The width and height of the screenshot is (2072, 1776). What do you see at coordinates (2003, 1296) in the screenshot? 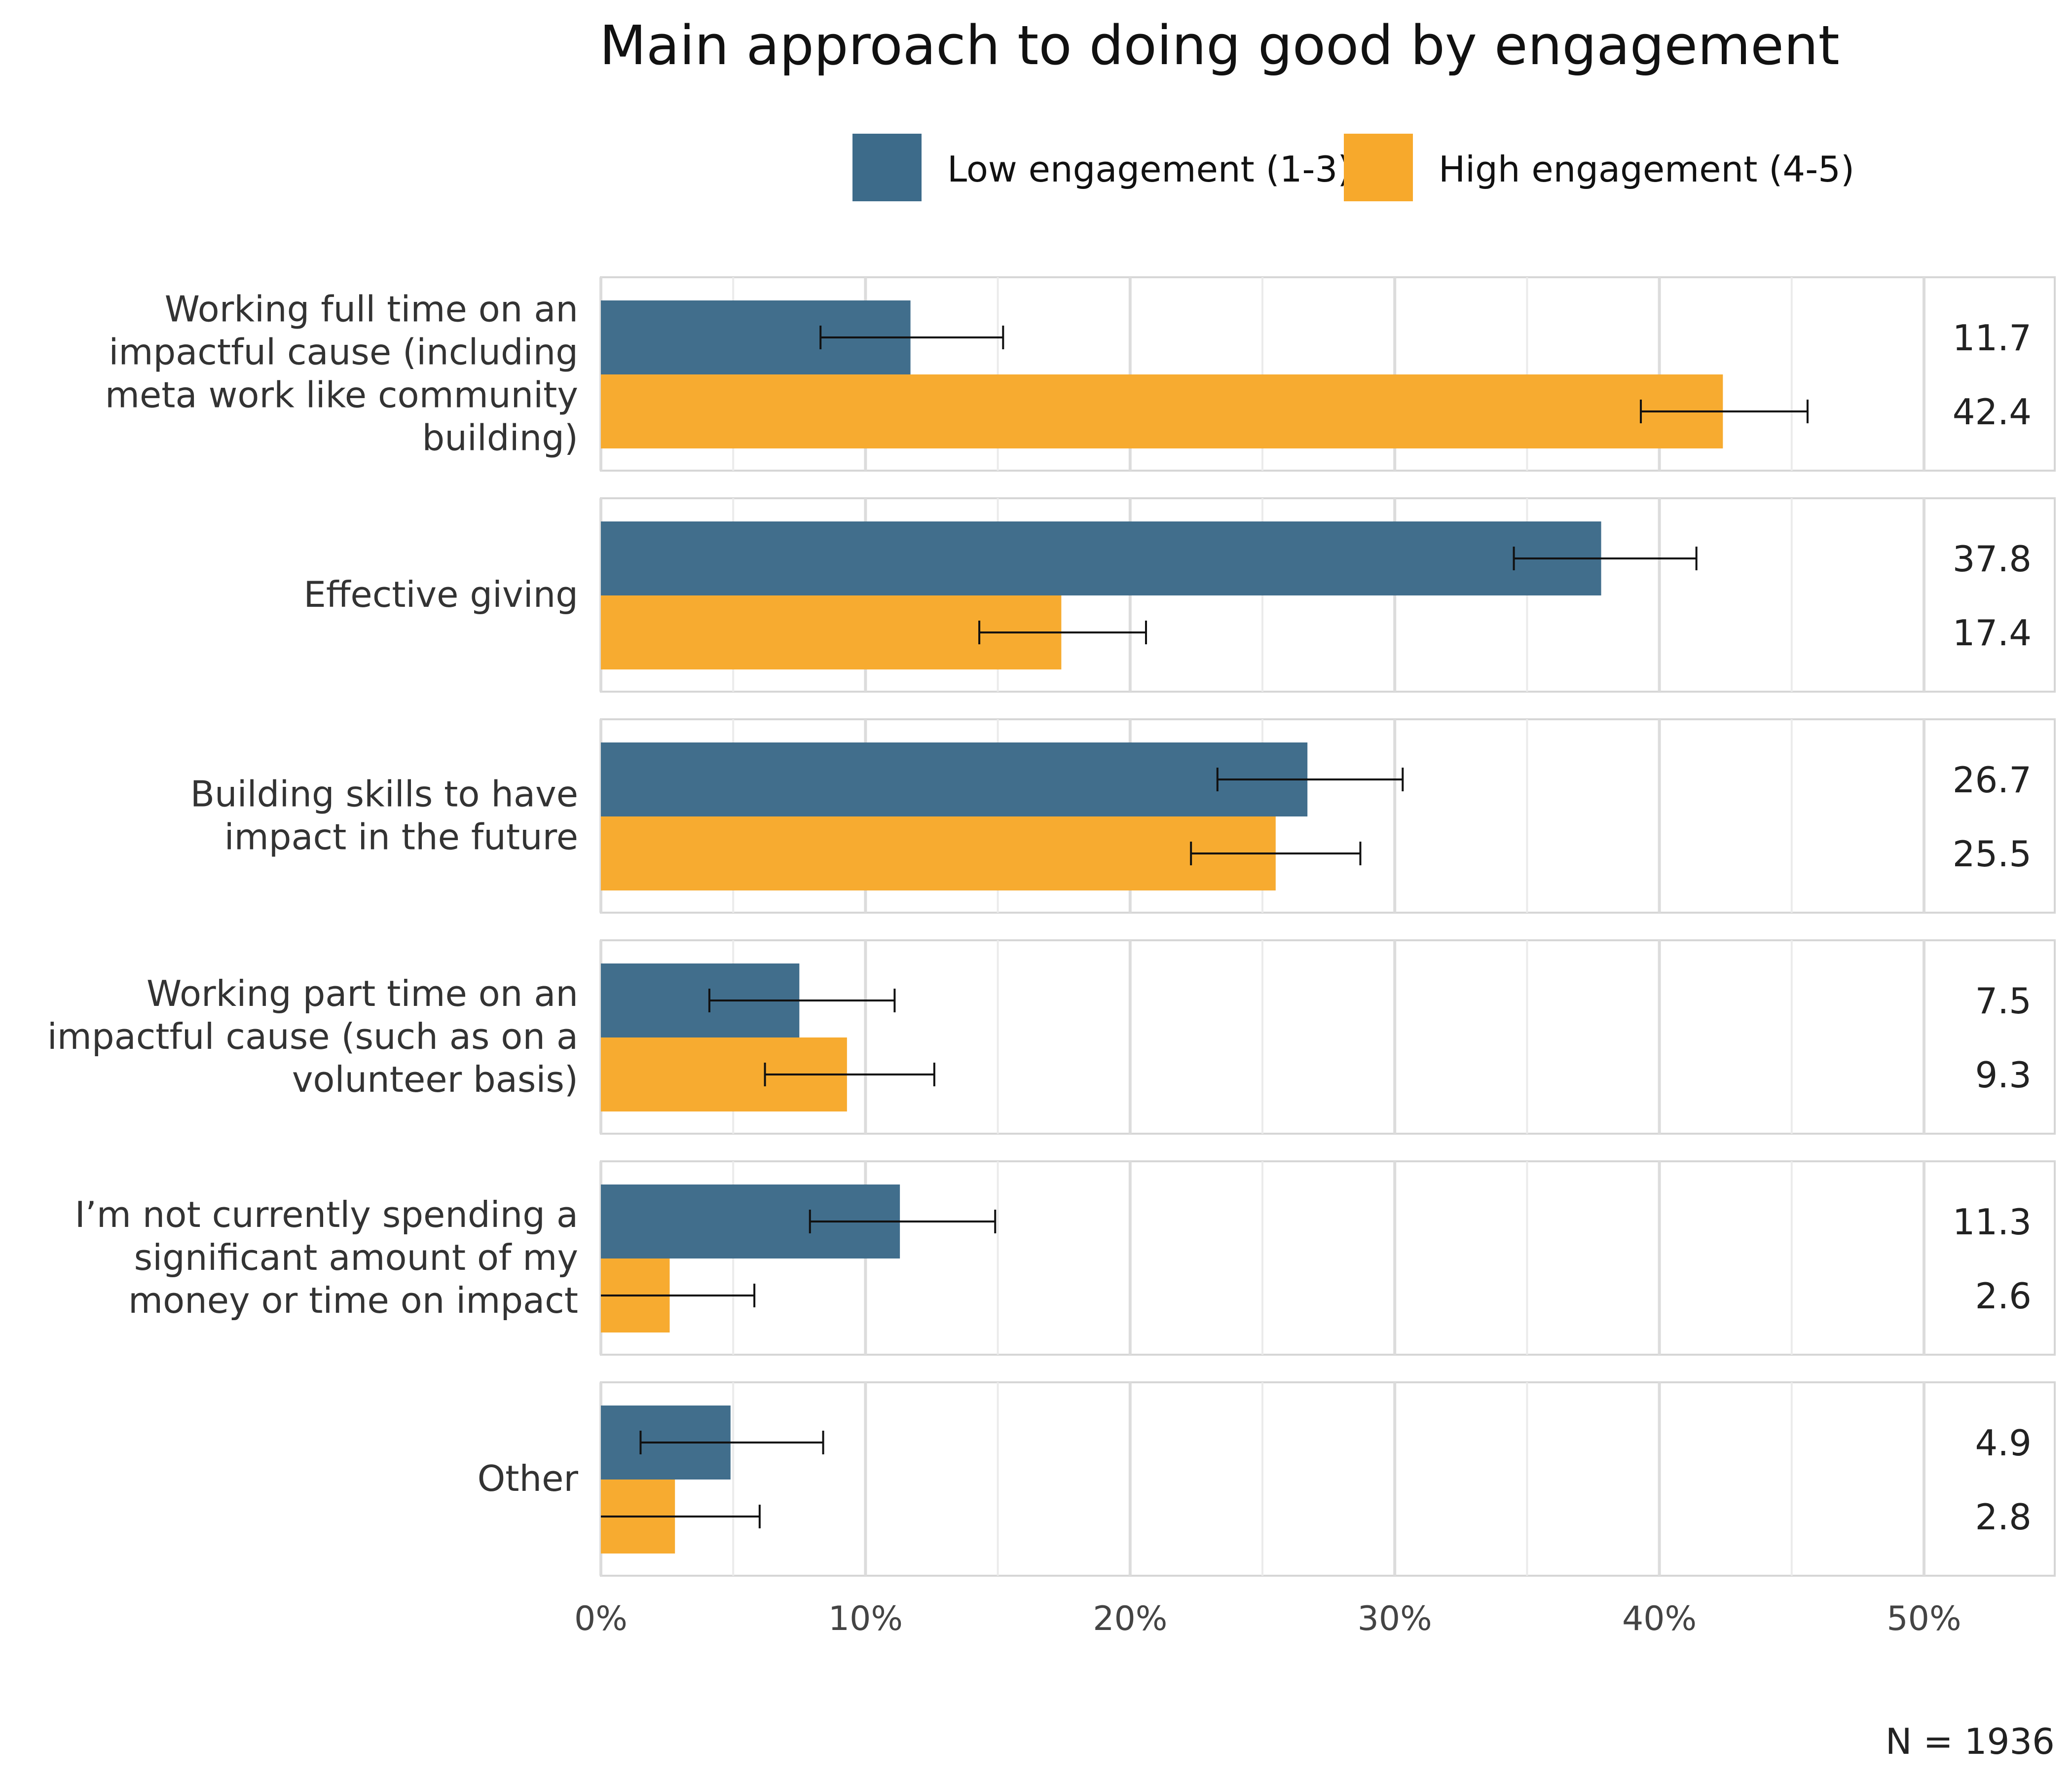
I see `value-label: 2.6` at bounding box center [2003, 1296].